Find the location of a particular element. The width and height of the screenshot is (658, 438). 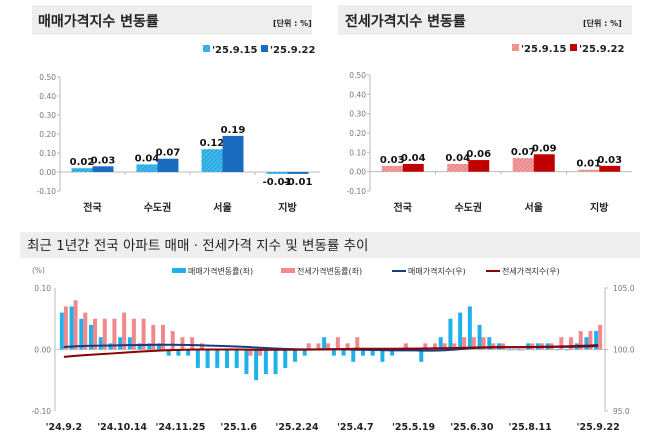

category-label: 전국 is located at coordinates (92, 207).